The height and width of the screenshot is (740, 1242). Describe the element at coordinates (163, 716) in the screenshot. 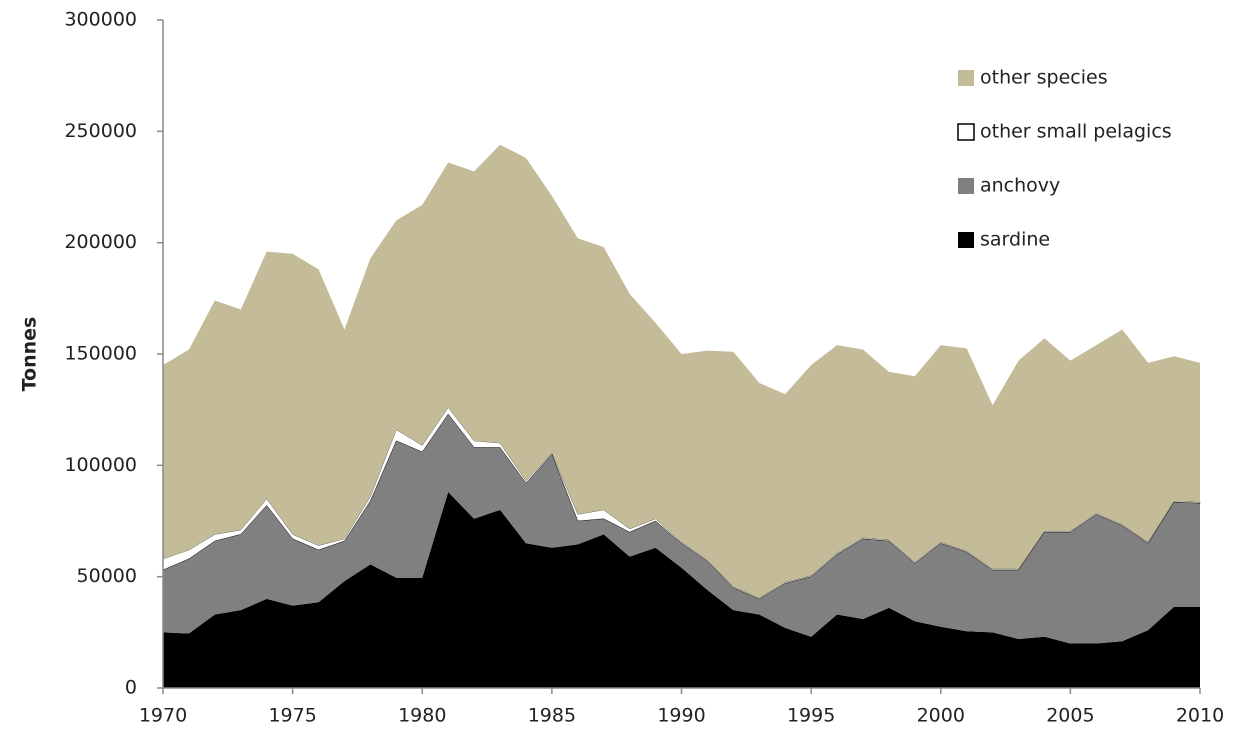

I see `x-tick-label: 1970` at that location.